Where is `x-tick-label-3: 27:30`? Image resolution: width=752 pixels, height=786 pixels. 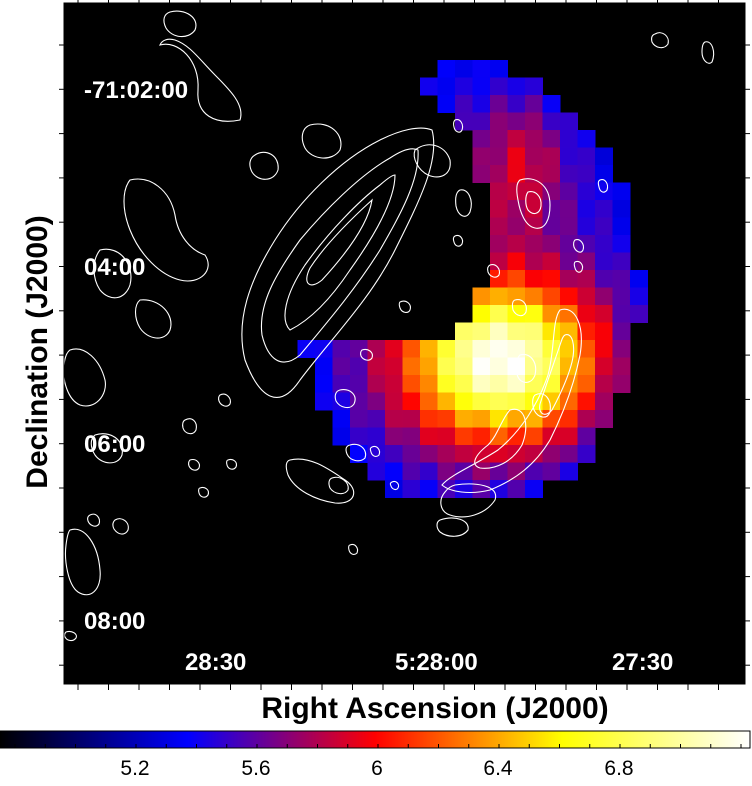
x-tick-label-3: 27:30 is located at coordinates (642, 662).